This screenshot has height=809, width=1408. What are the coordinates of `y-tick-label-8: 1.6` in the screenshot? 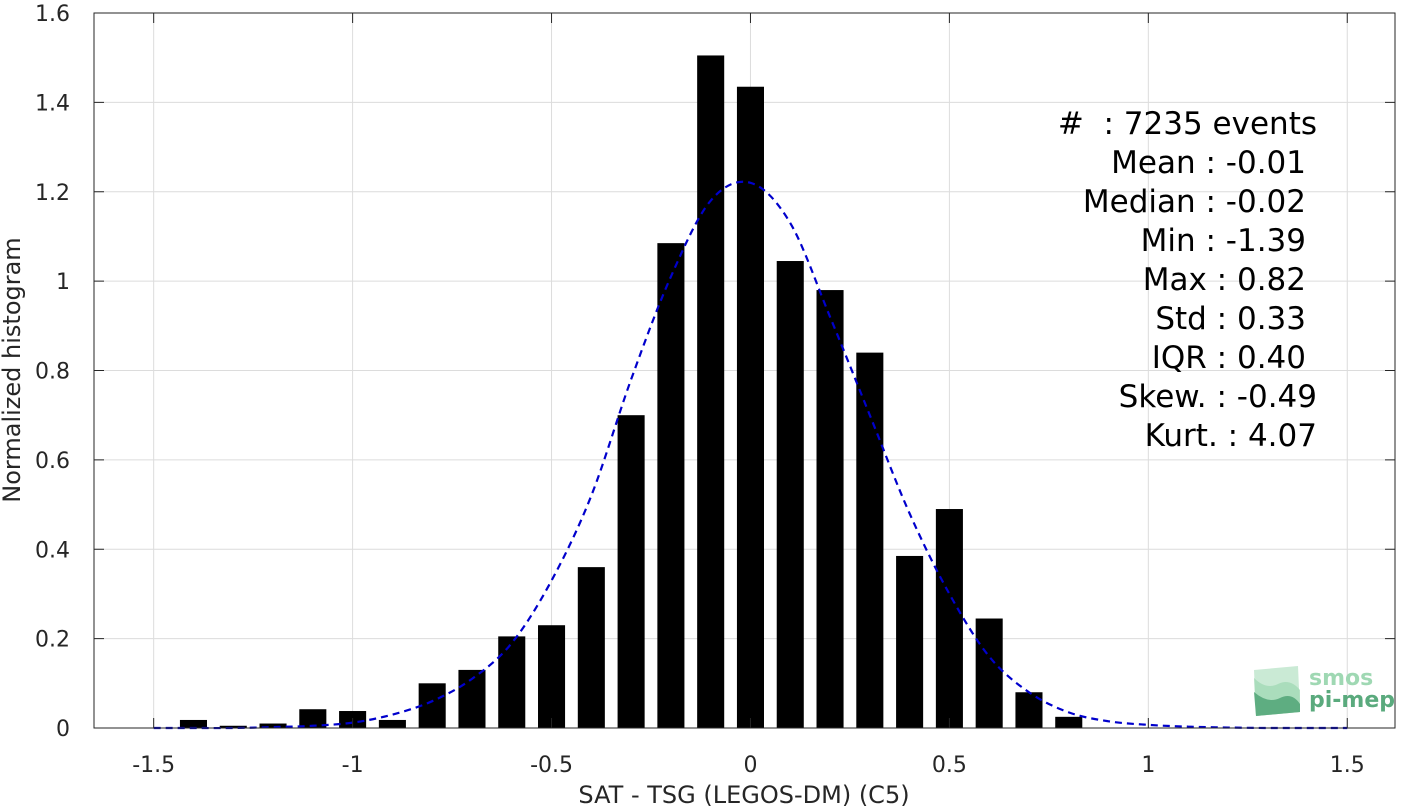 It's located at (52, 14).